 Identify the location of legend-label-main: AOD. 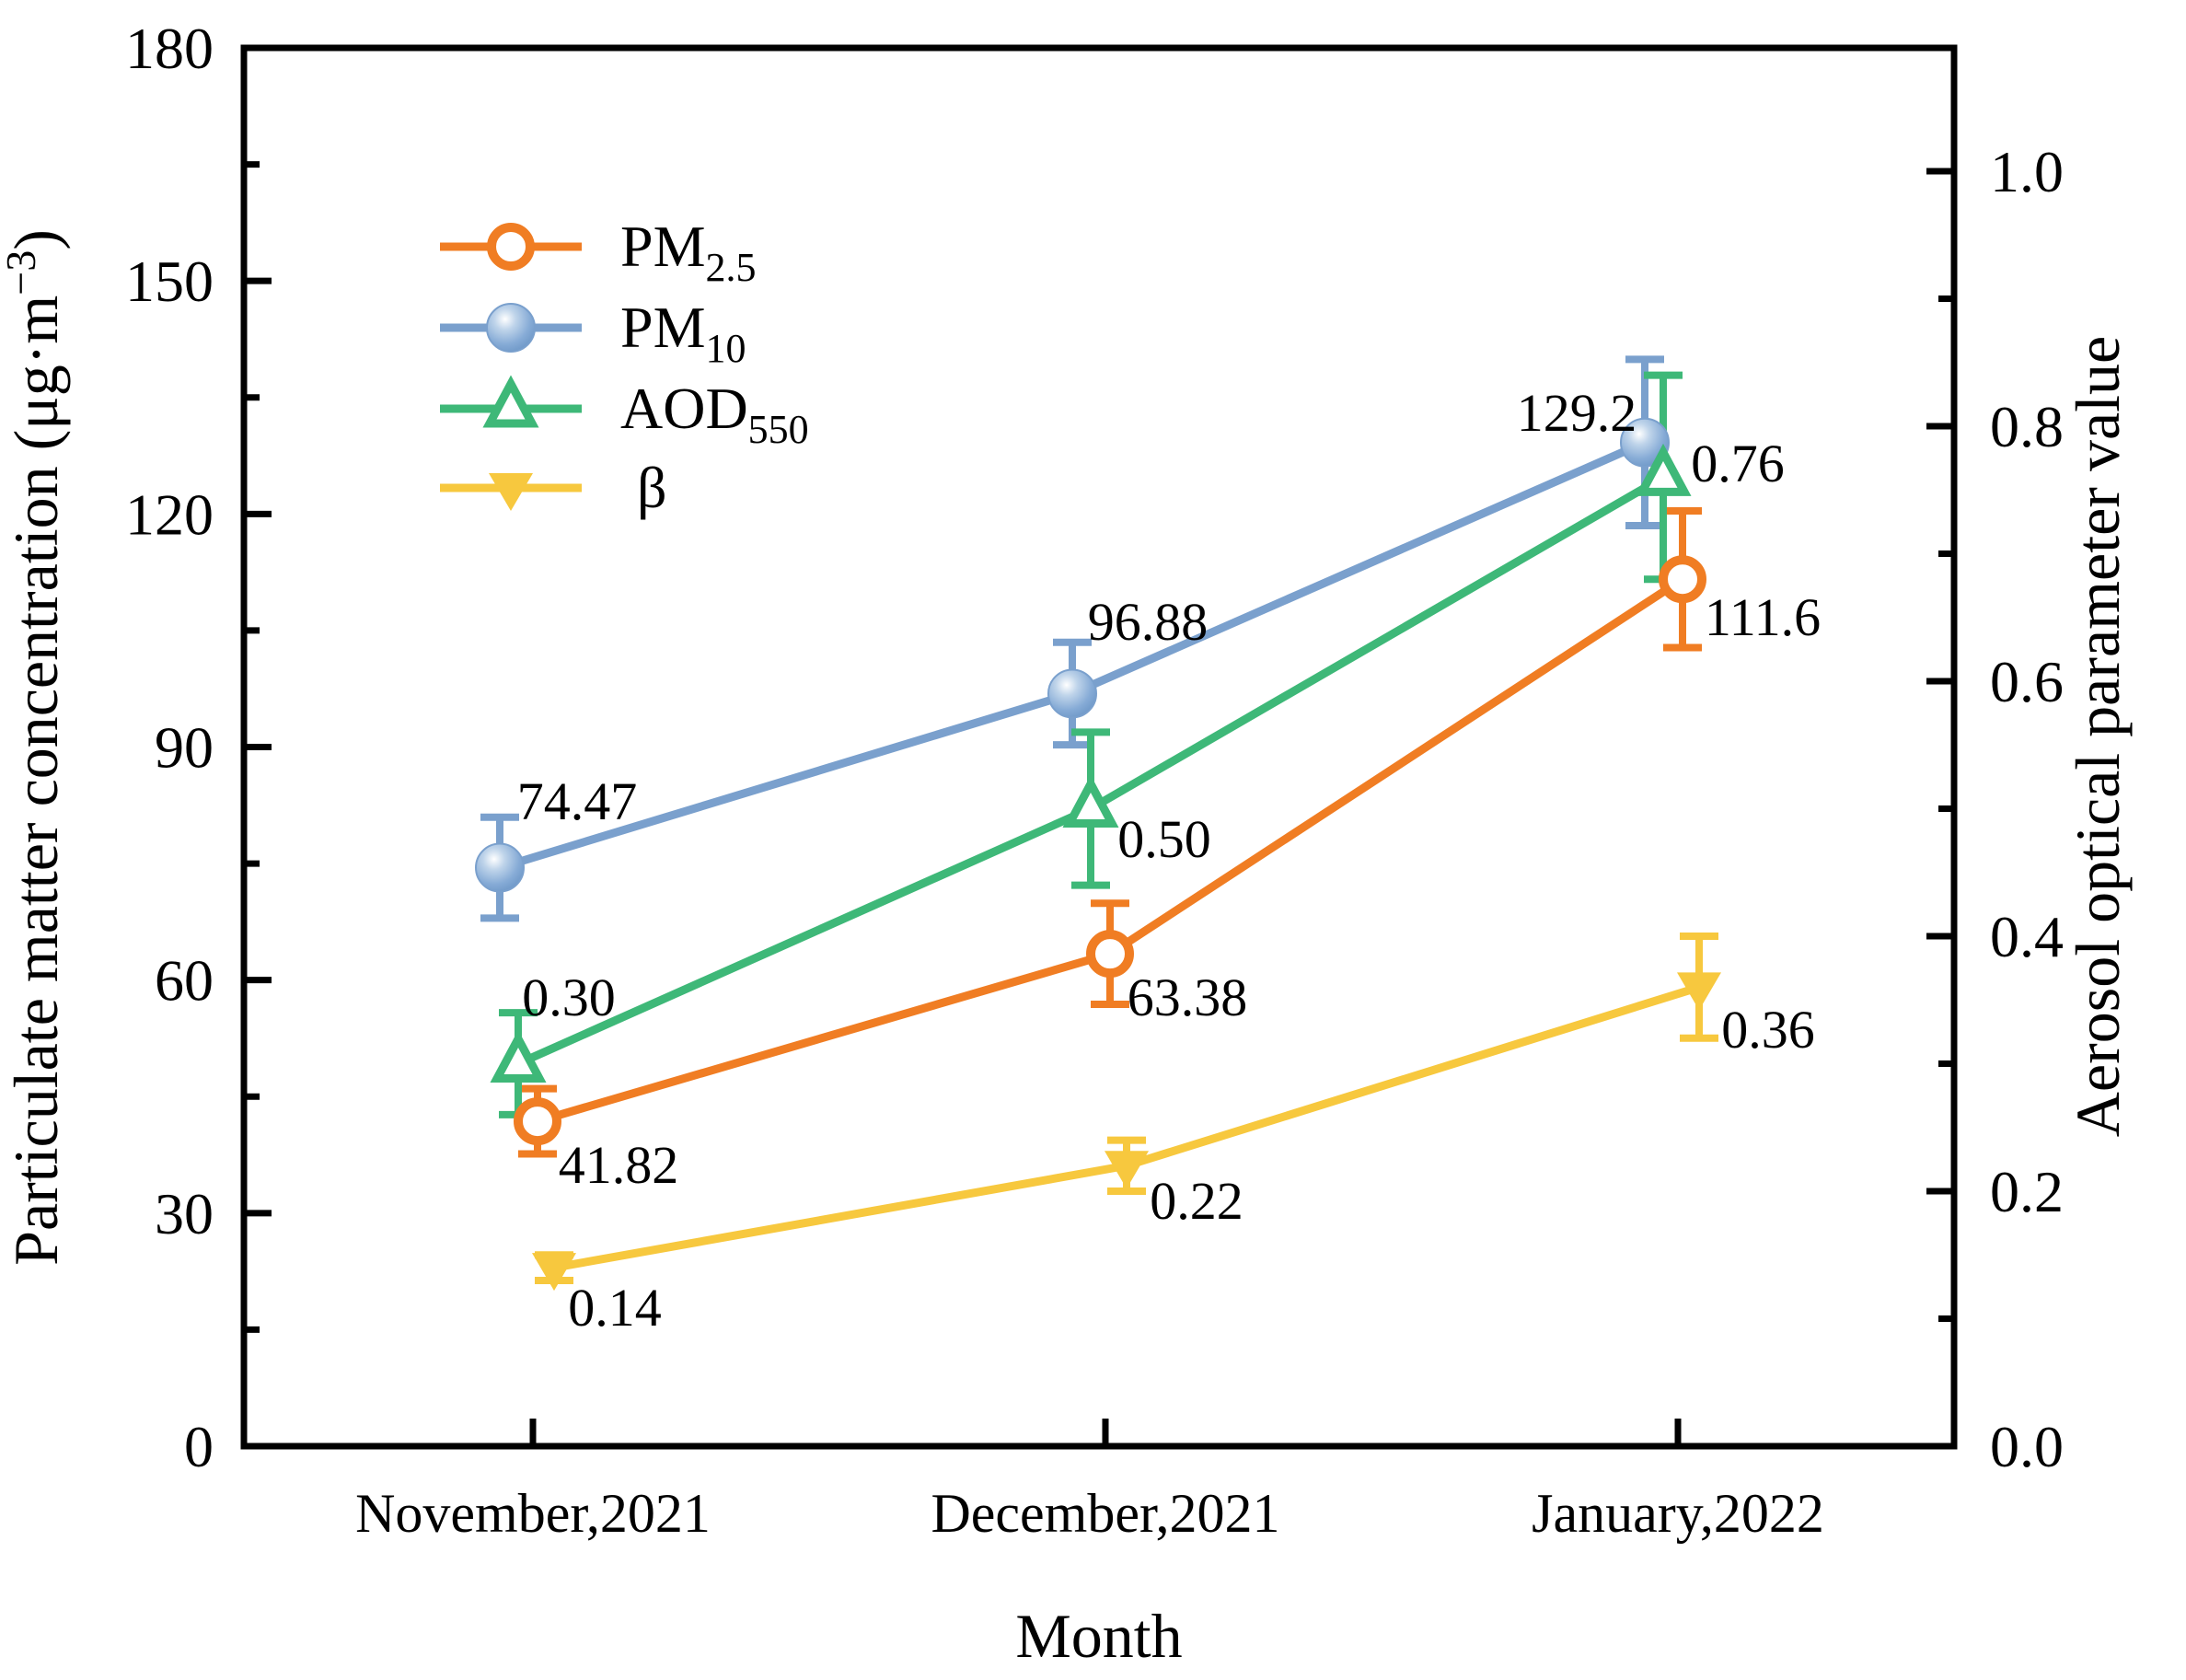
(684, 408).